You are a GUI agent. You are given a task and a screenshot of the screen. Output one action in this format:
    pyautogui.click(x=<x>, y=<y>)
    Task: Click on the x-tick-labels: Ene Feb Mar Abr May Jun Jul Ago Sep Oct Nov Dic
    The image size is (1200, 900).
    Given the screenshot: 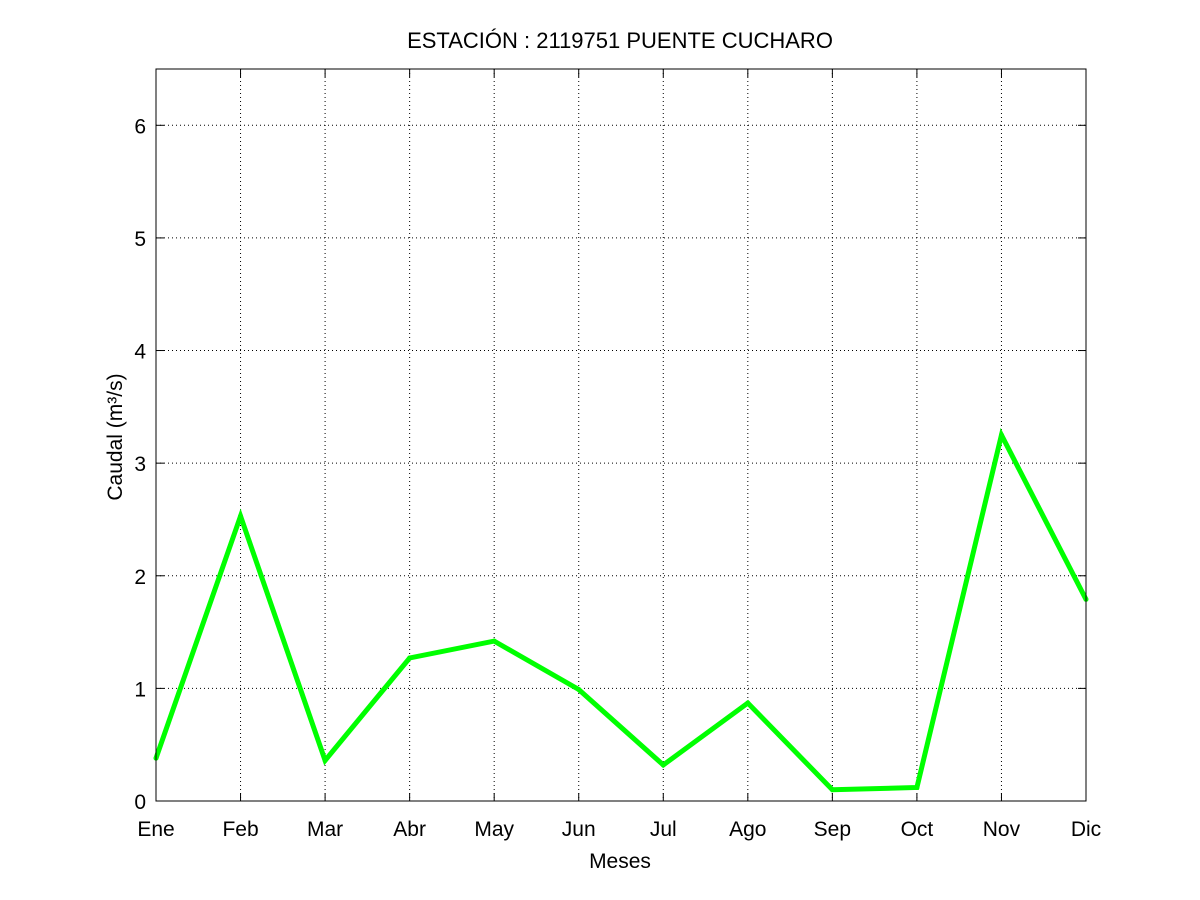 What is the action you would take?
    pyautogui.click(x=619, y=829)
    